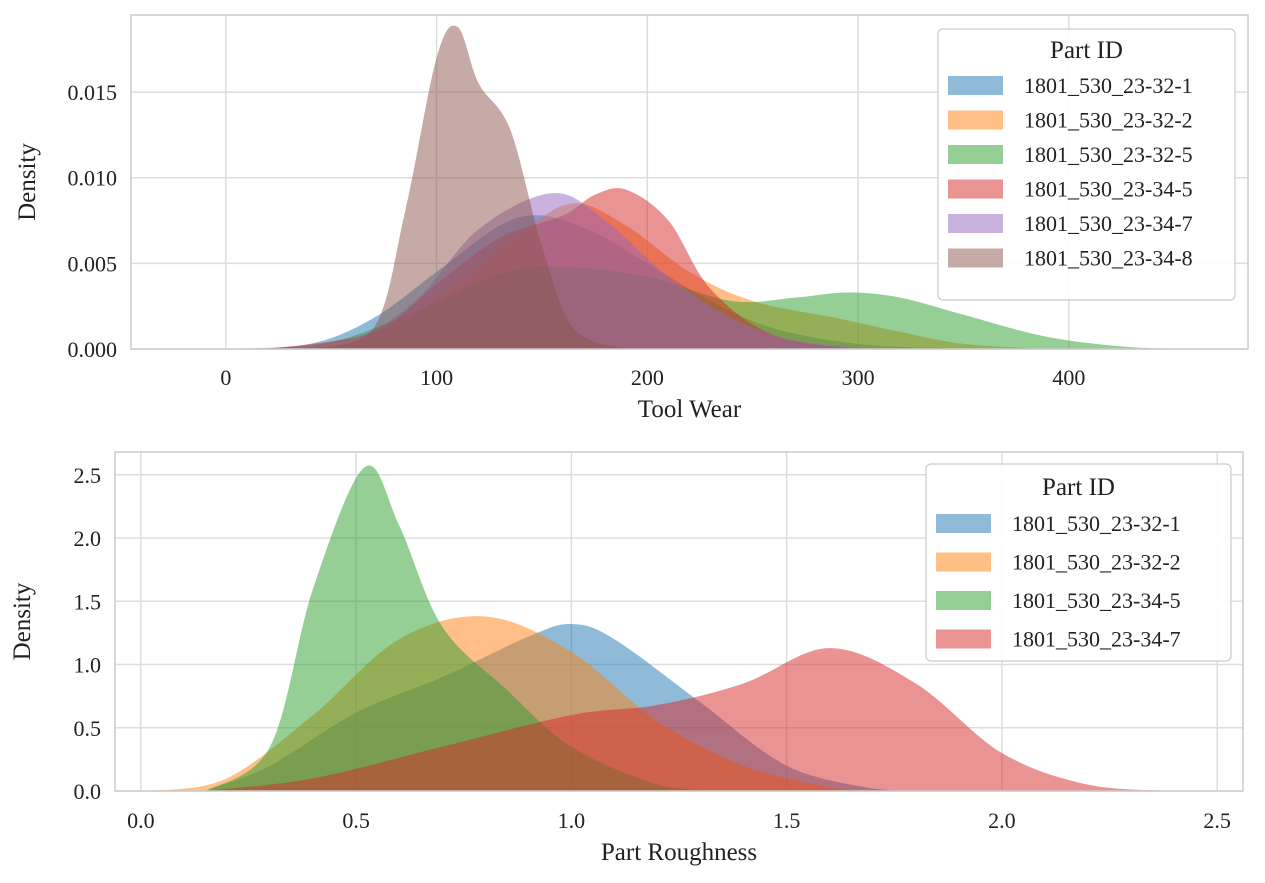  What do you see at coordinates (356, 820) in the screenshot?
I see `x-tick-label: 0.5` at bounding box center [356, 820].